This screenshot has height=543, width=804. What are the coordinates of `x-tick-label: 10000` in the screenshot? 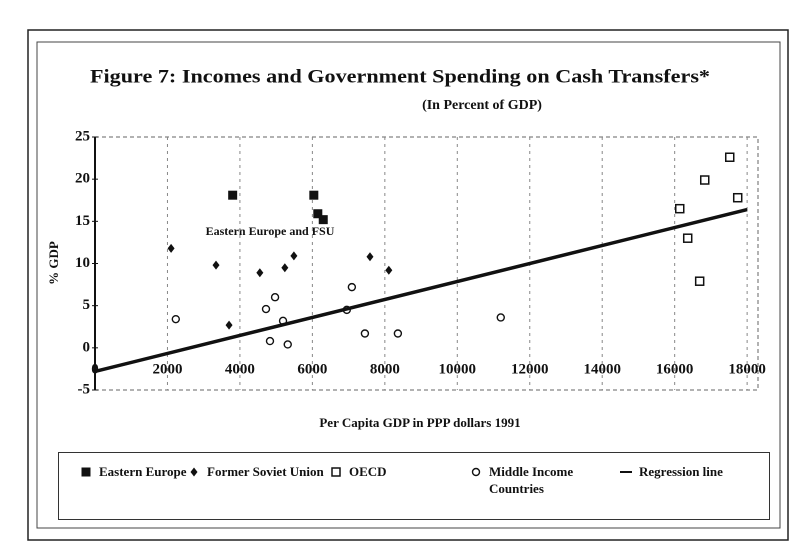 It's located at (458, 369).